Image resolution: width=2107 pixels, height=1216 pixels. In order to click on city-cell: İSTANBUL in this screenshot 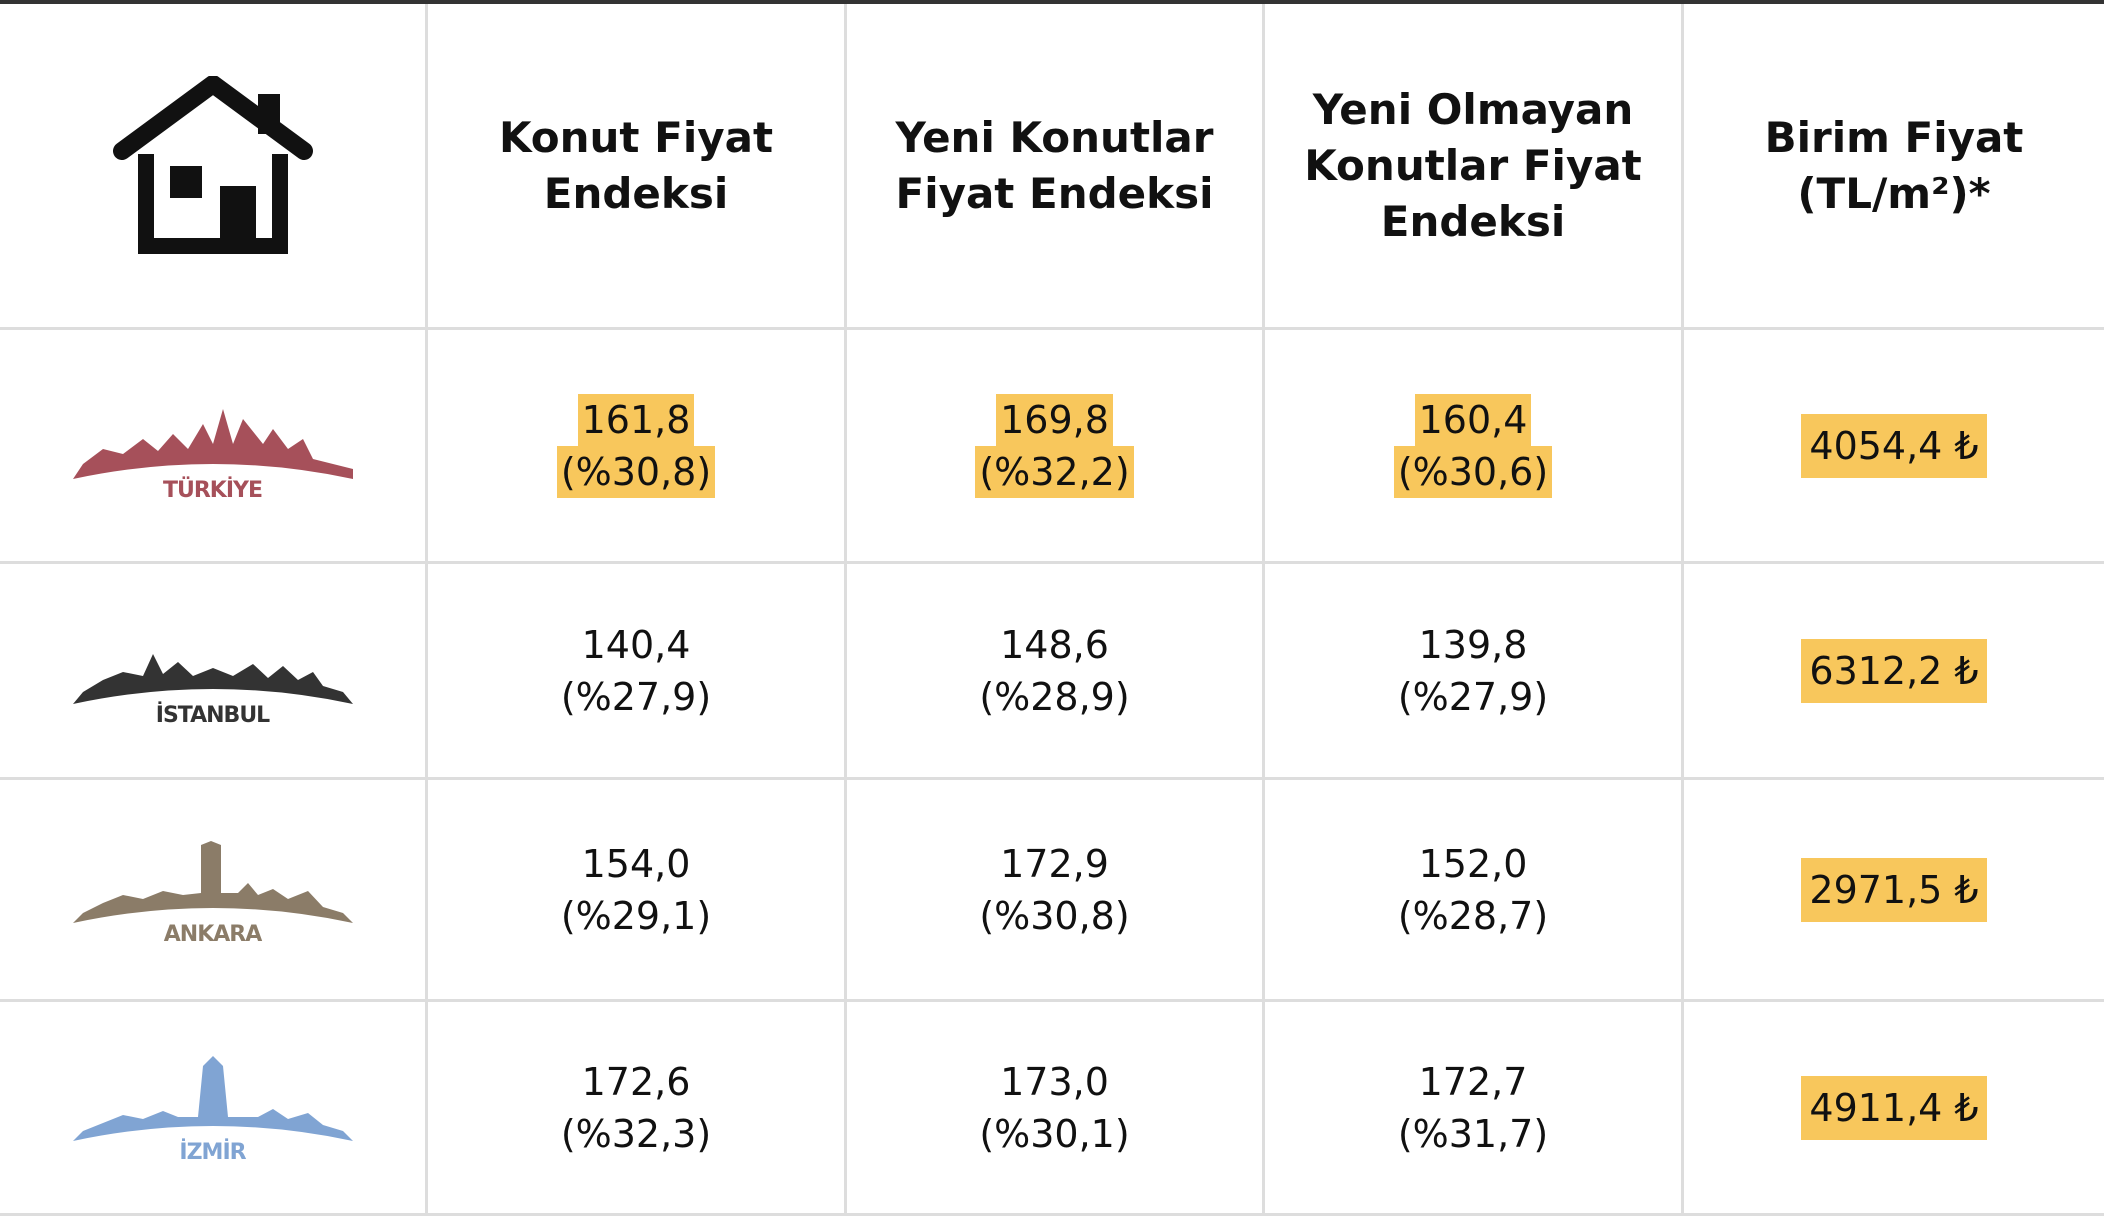, I will do `click(214, 672)`.